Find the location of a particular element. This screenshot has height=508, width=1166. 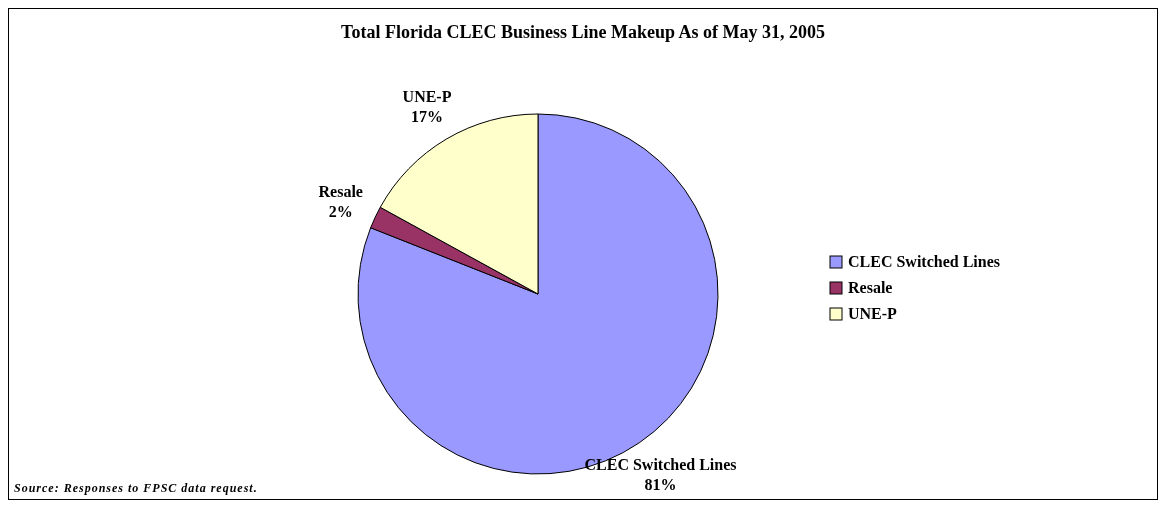

data-label: 2% is located at coordinates (340, 212).